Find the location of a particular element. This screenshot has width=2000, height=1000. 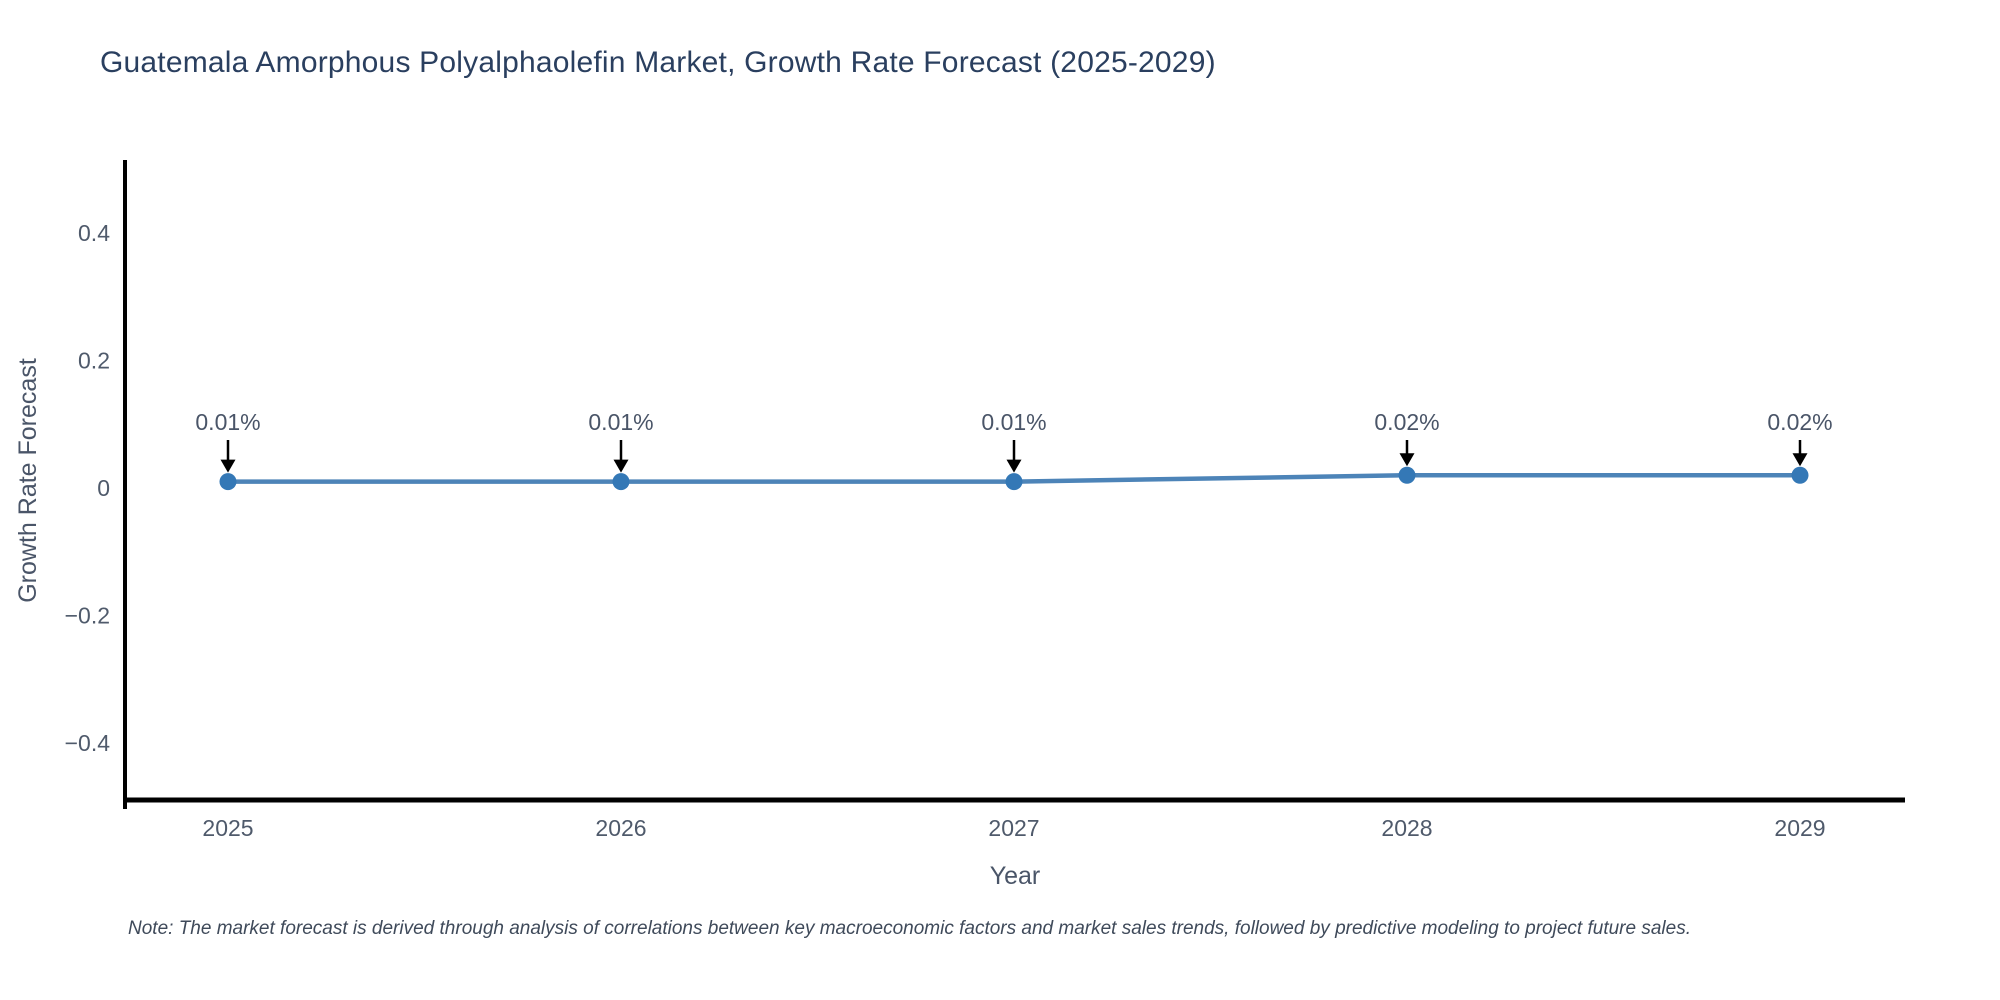

x-tick-label: 2025 is located at coordinates (227, 828).